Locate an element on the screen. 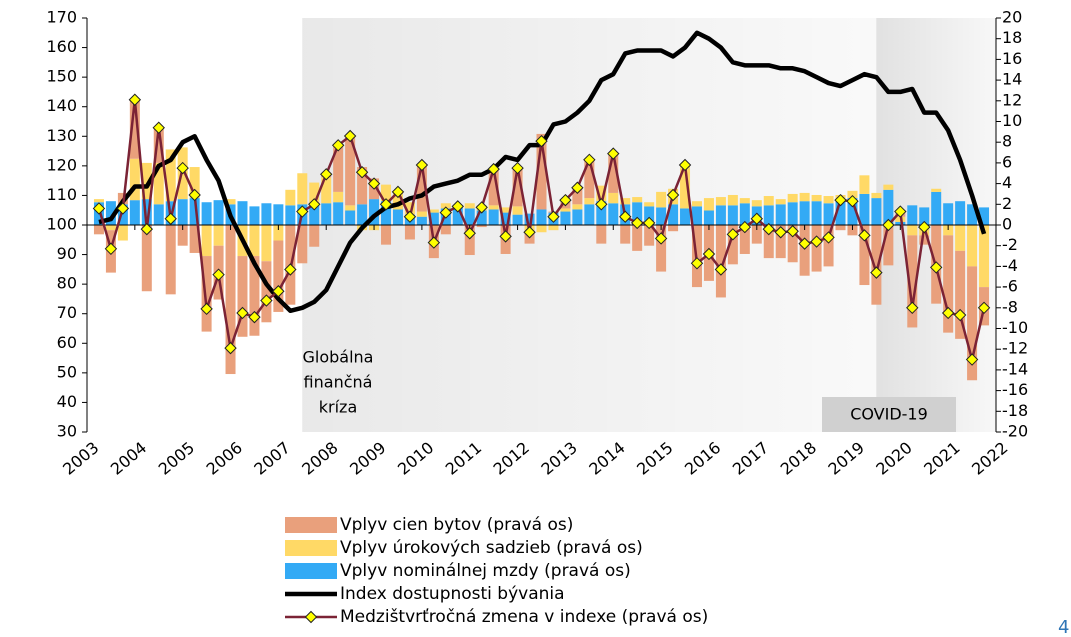  y-tick-label: 100 is located at coordinates (61, 224).